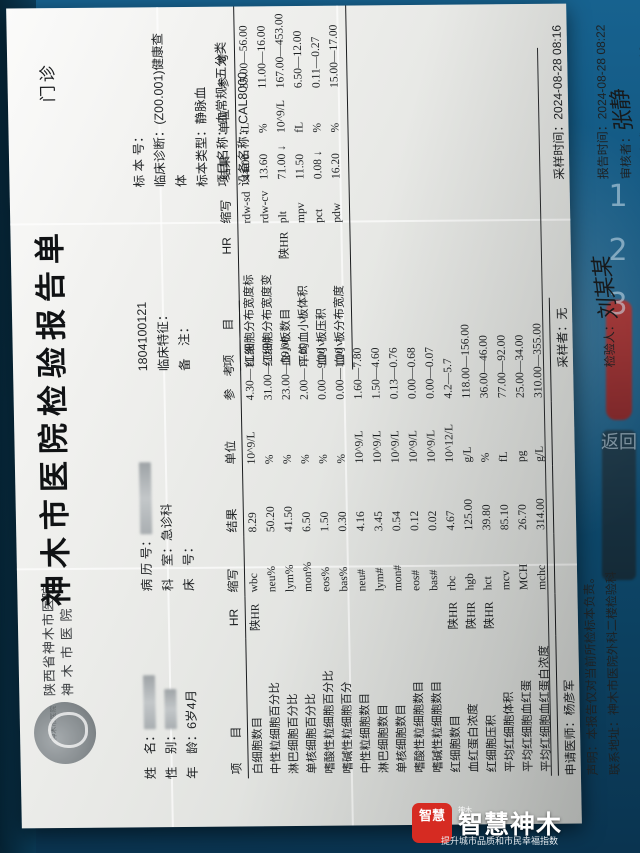  I want to click on watermark-badge-icon: 智慧, so click(432, 823).